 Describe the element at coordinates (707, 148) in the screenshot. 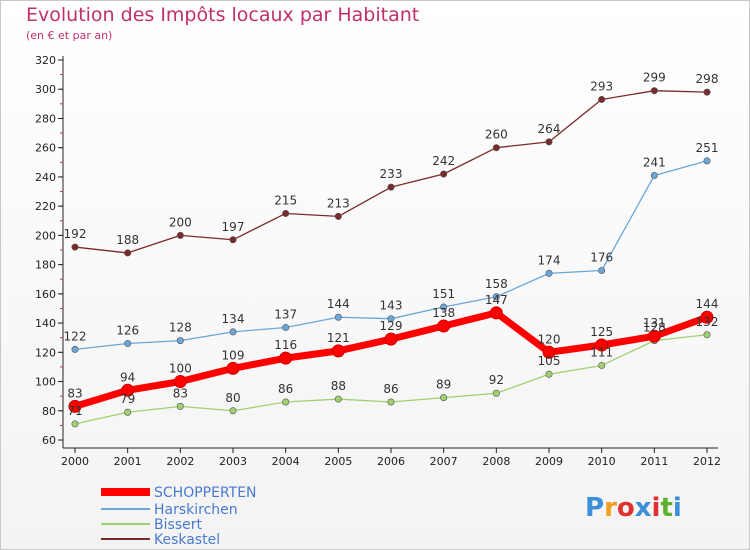

I see `data-label: 251` at that location.